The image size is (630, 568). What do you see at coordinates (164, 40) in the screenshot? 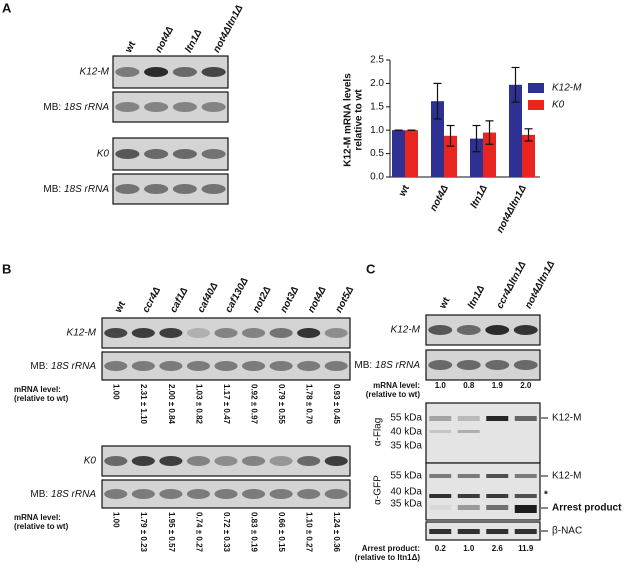
I see `lane-label: not4Δ` at bounding box center [164, 40].